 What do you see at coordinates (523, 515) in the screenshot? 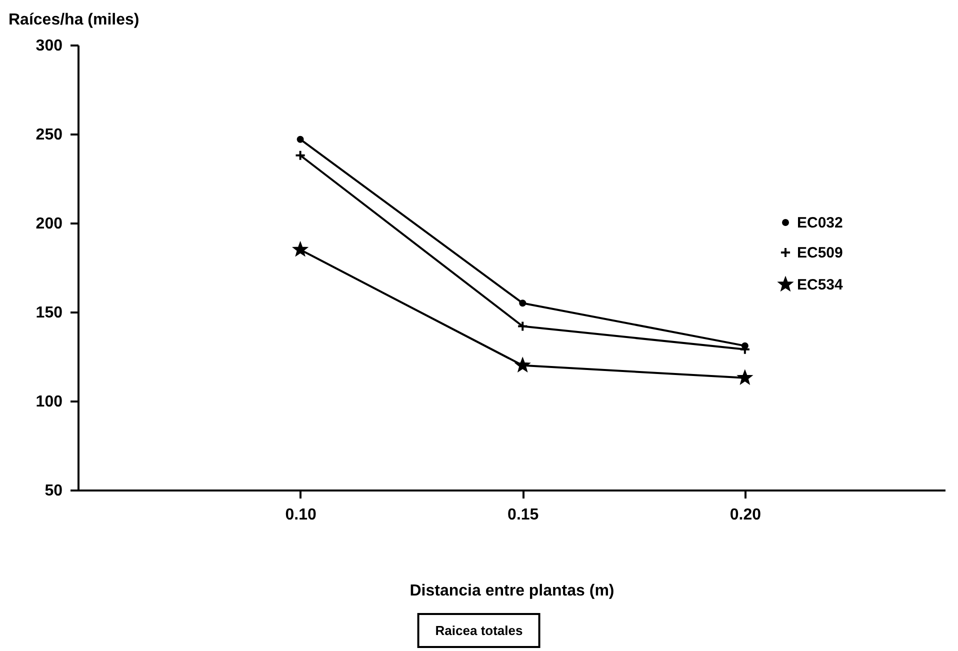
I see `x-tick-label: 0.15` at bounding box center [523, 515].